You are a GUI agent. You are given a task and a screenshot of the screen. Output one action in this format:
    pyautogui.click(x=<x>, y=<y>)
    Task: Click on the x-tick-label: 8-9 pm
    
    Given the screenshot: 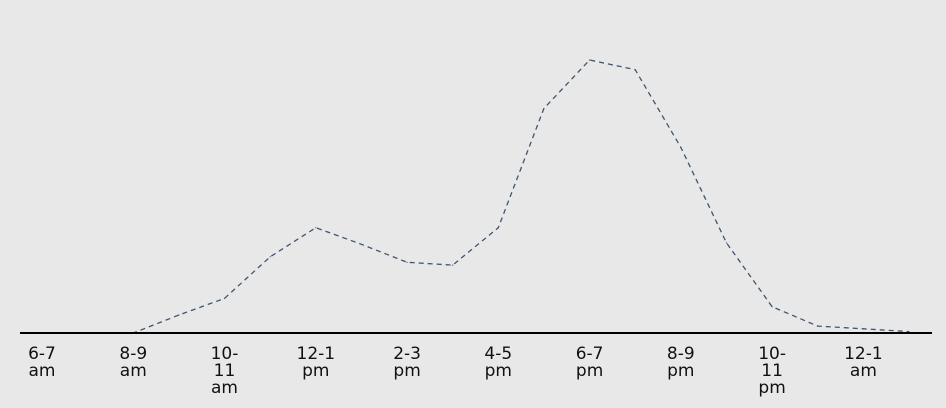 What is the action you would take?
    pyautogui.click(x=681, y=362)
    